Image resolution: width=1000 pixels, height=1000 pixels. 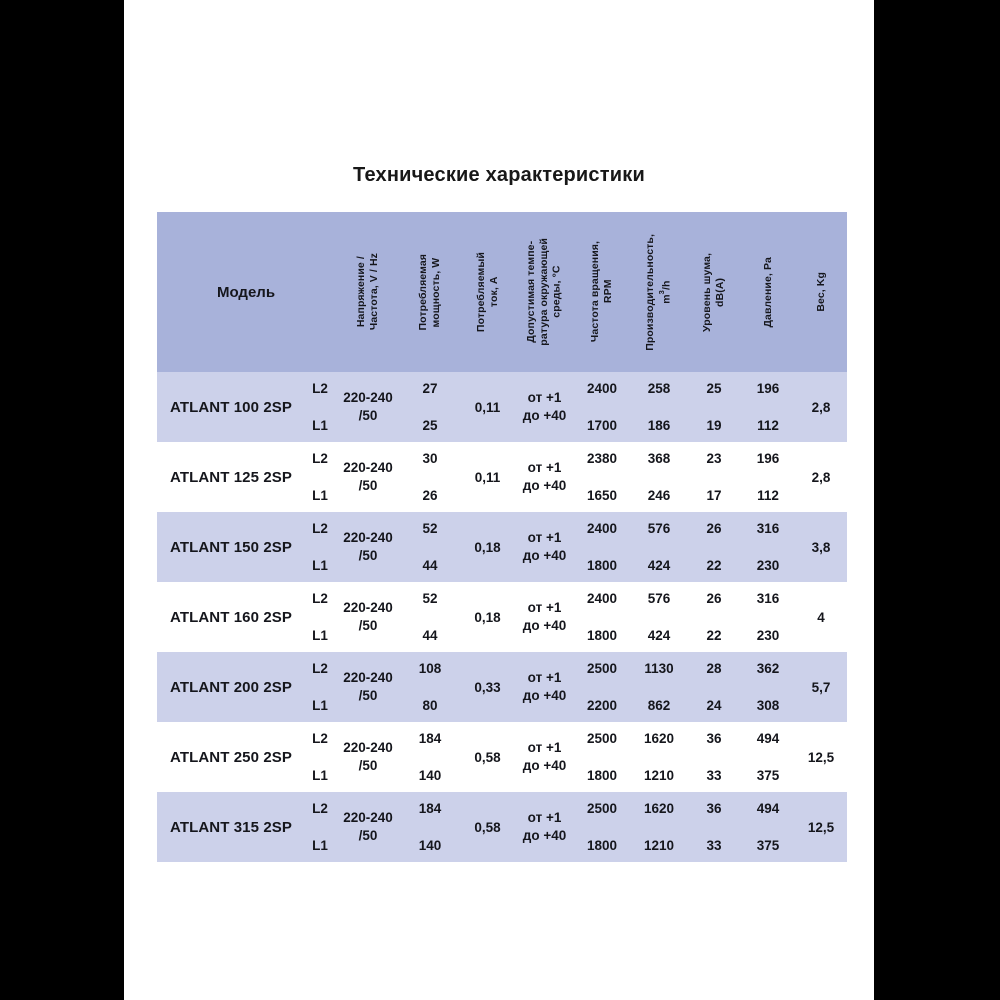 I want to click on noise-l2: 26, so click(x=714, y=528).